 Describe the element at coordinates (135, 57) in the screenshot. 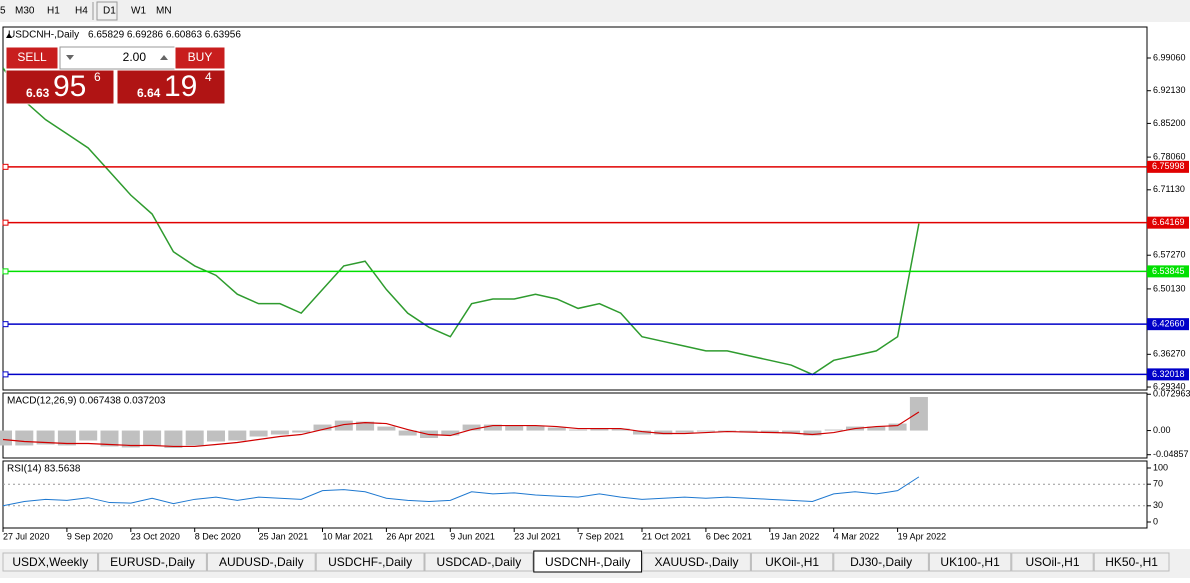

I see `lot-value: 2.00` at that location.